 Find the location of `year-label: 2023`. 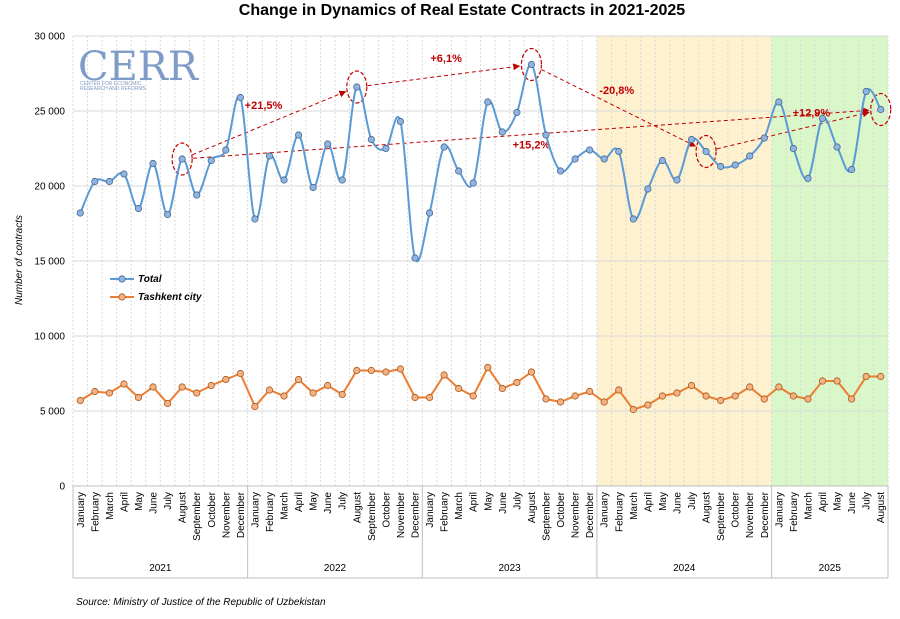

year-label: 2023 is located at coordinates (509, 568).